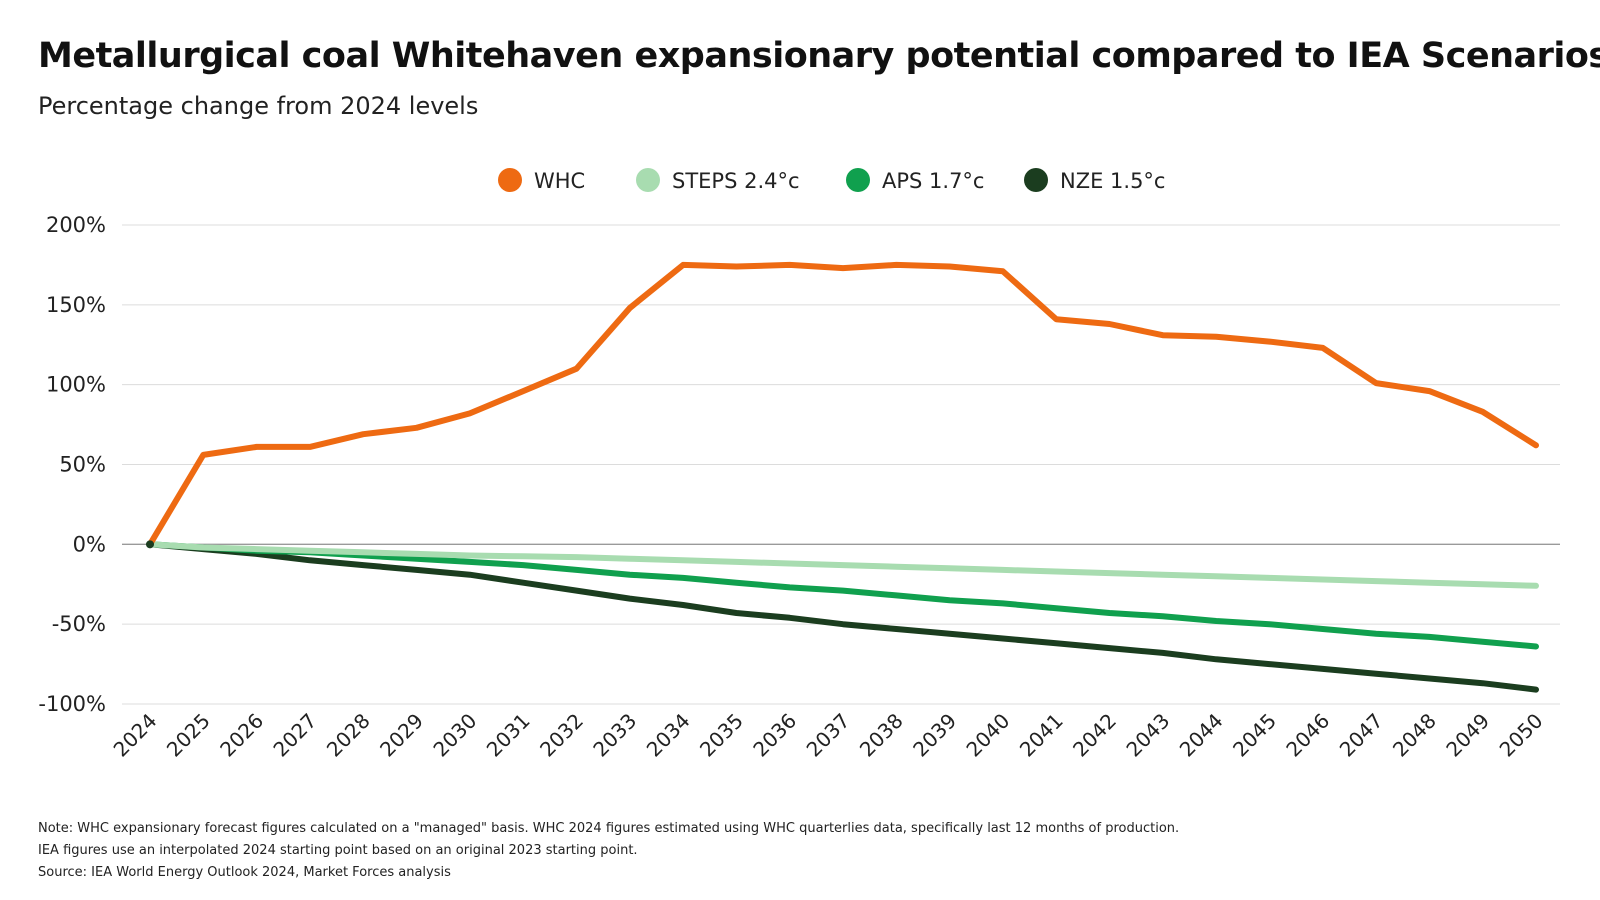  Describe the element at coordinates (258, 106) in the screenshot. I see `chart-subtitle: Percentage change from 2024 levels` at that location.